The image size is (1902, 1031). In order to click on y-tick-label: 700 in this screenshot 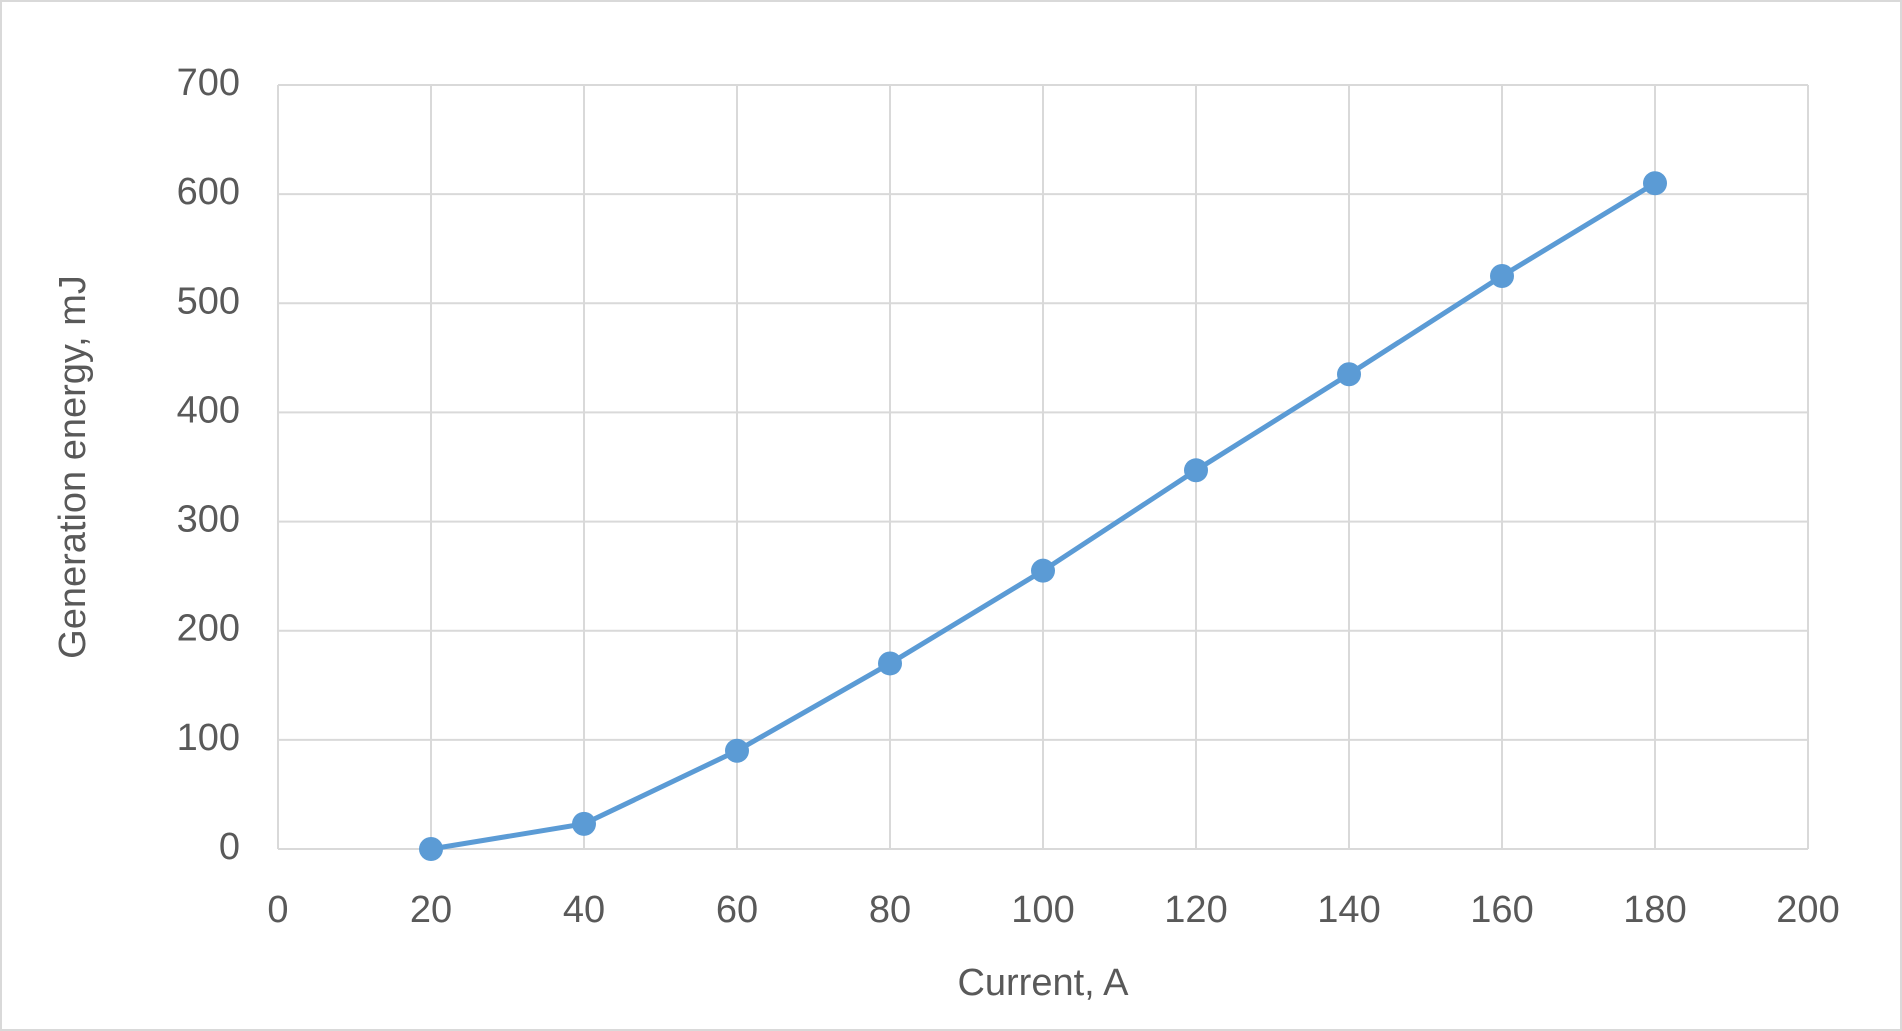, I will do `click(208, 83)`.